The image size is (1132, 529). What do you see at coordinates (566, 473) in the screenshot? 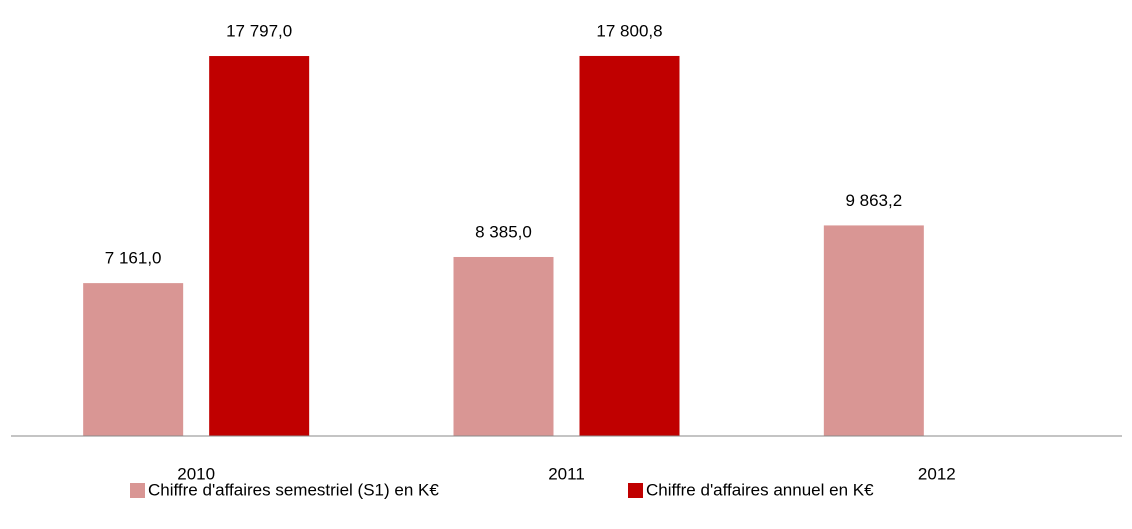
I see `x-tick-label: 2011` at bounding box center [566, 473].